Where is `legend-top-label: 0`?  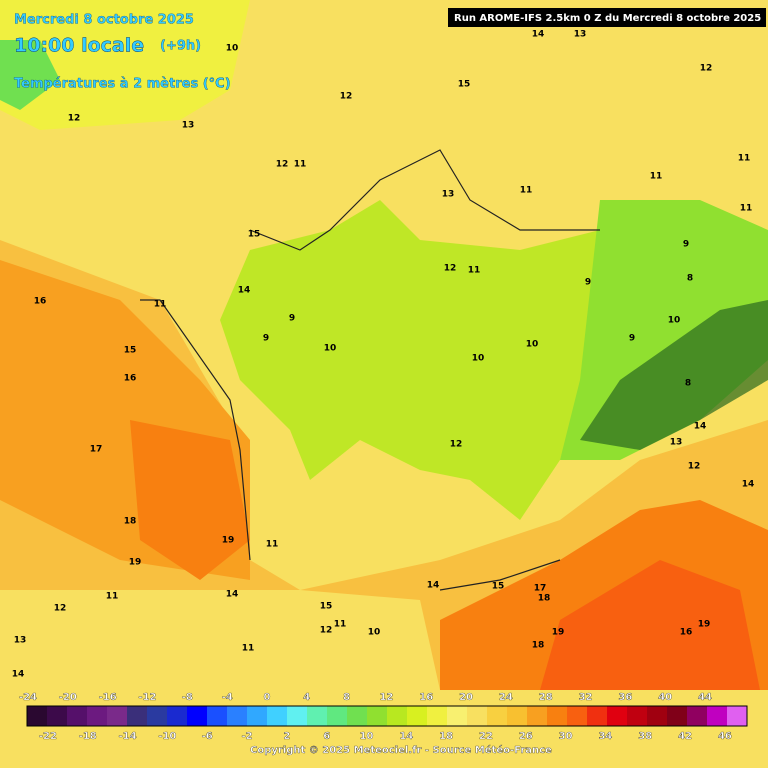
legend-top-label: 0 is located at coordinates (266, 697).